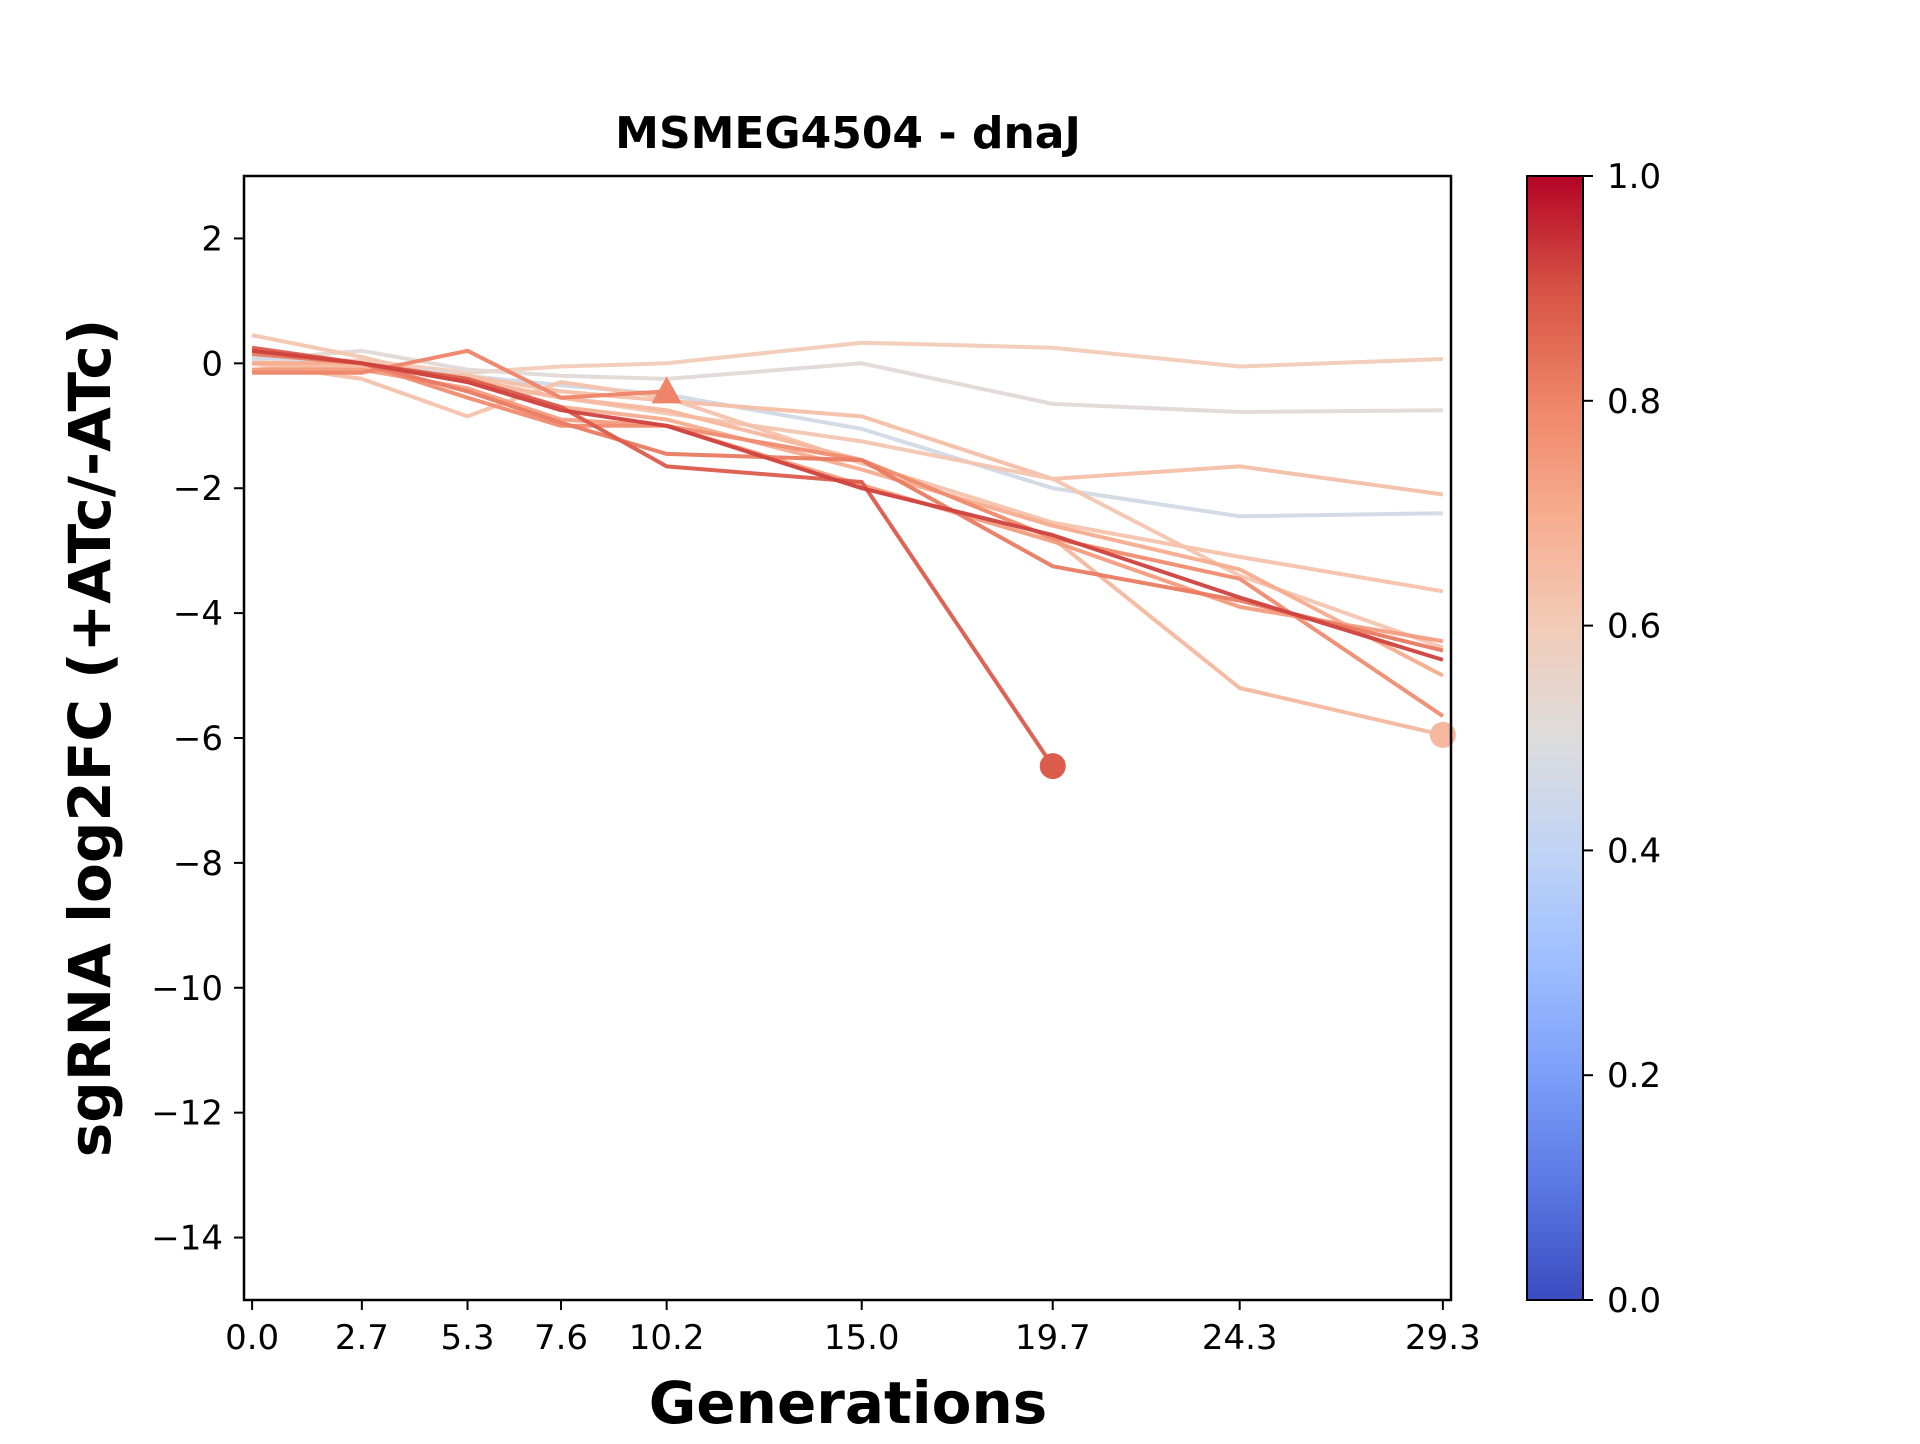 Image resolution: width=1920 pixels, height=1444 pixels. Describe the element at coordinates (212, 239) in the screenshot. I see `y-tick-label: 2` at that location.